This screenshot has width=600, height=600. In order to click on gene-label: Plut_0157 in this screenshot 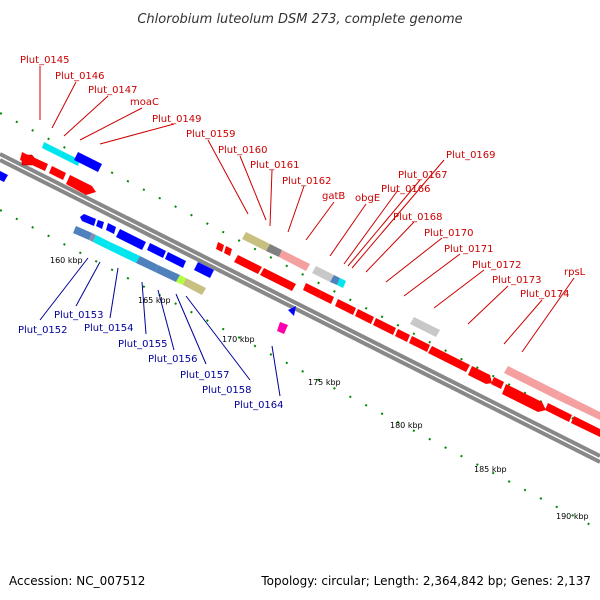, I will do `click(205, 375)`.